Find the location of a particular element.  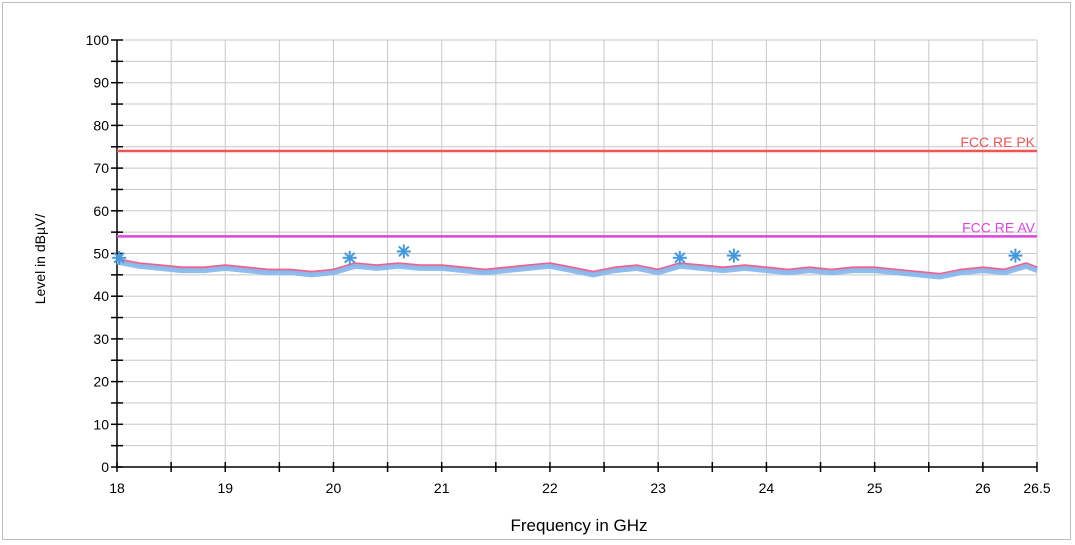

y-tick-label: 70 is located at coordinates (101, 168).